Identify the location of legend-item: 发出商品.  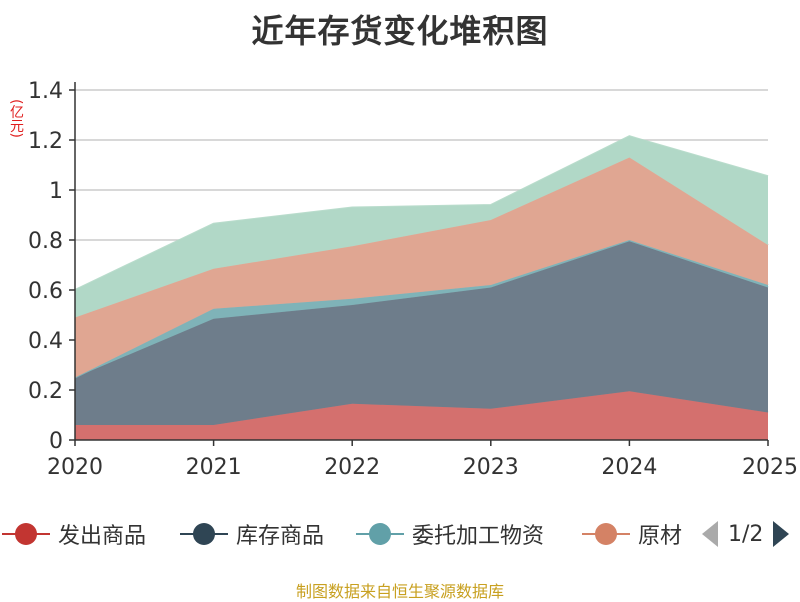
(73, 534).